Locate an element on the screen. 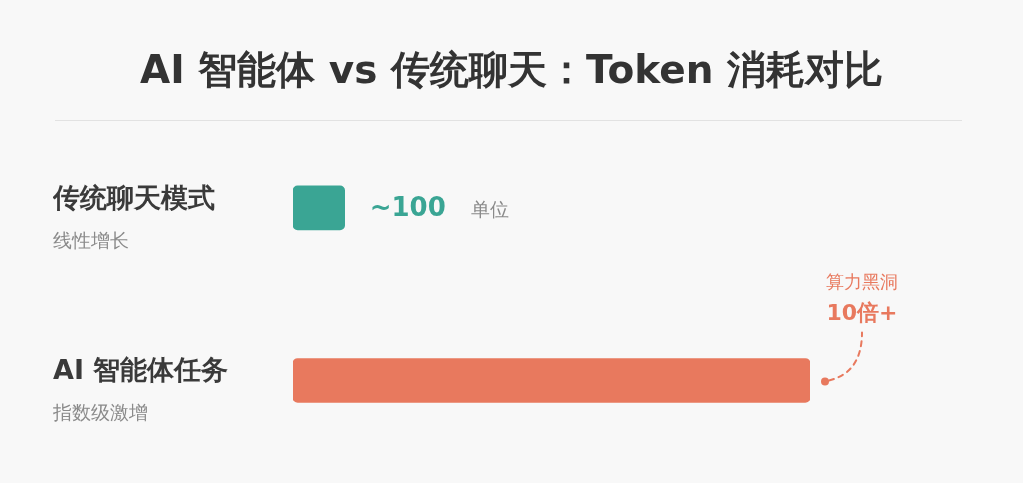 This screenshot has width=1023, height=483. y-tick-label: AI 智能体任务 is located at coordinates (141, 370).